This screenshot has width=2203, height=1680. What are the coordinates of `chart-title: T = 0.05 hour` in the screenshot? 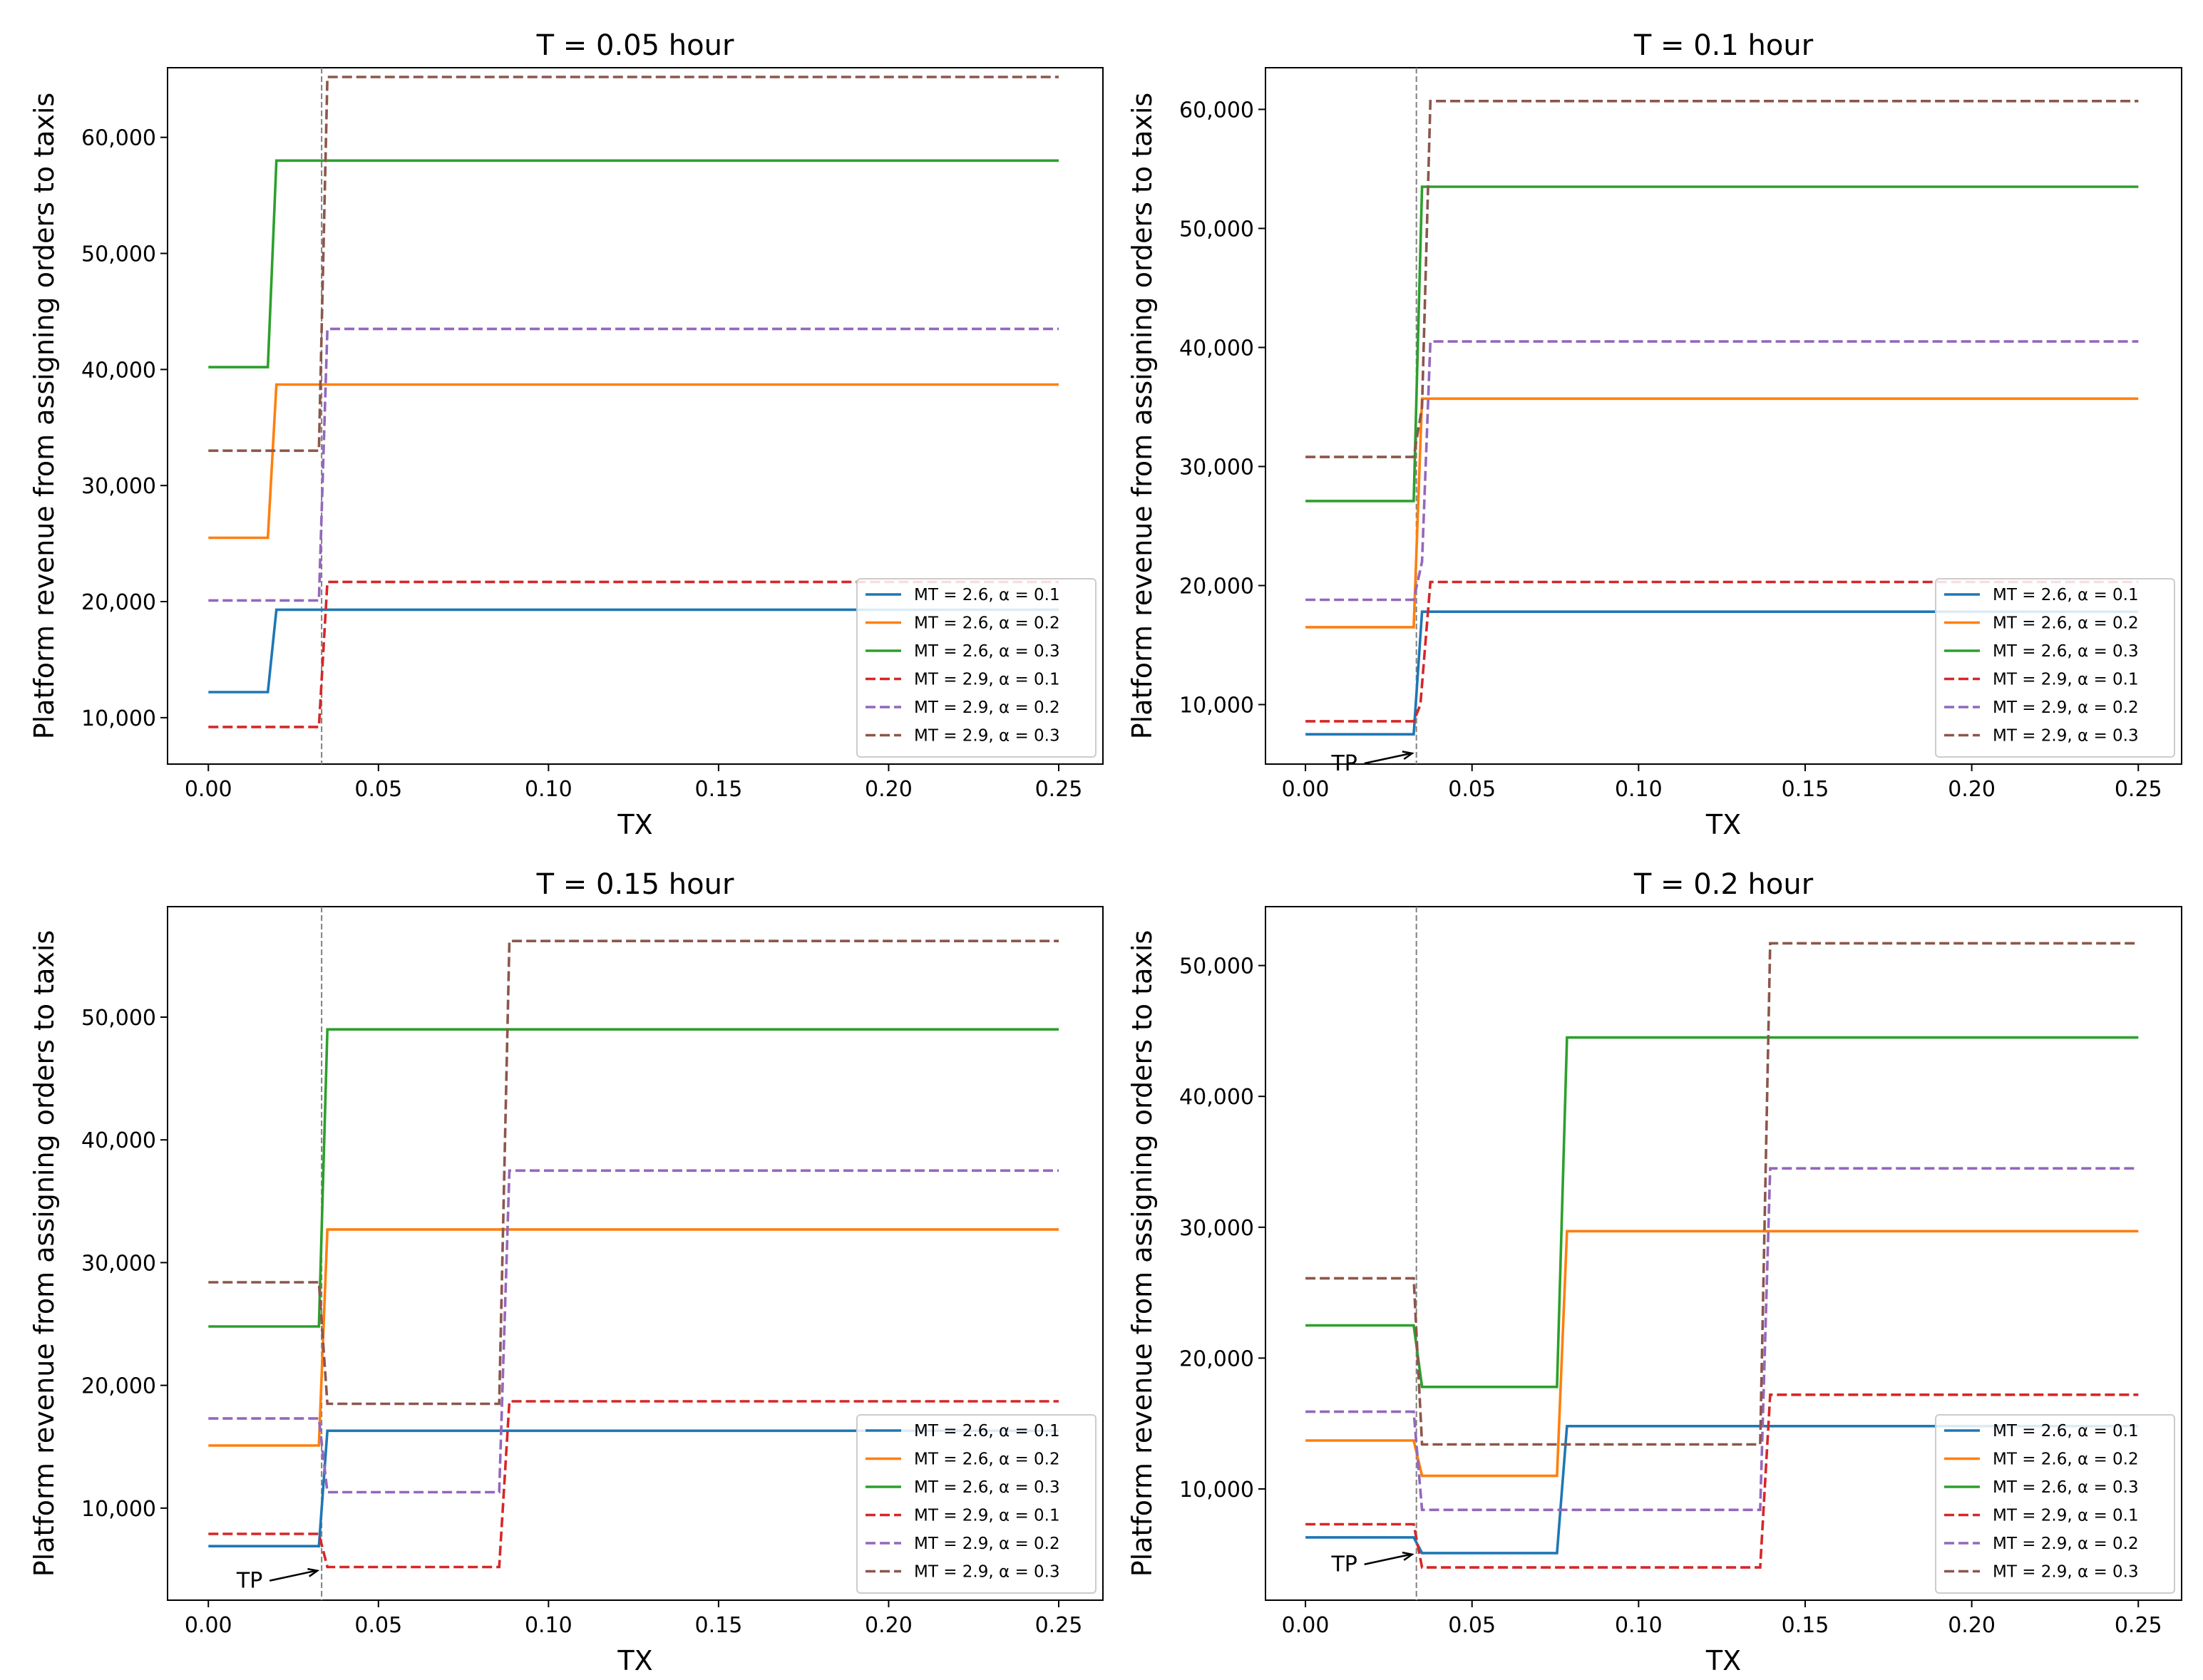 It's located at (635, 45).